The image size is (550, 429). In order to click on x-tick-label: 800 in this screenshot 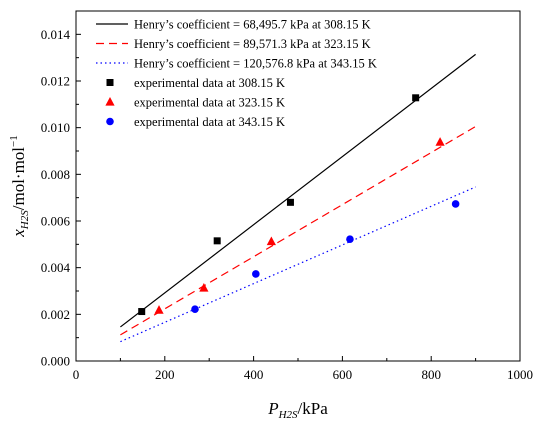, I will do `click(431, 374)`.